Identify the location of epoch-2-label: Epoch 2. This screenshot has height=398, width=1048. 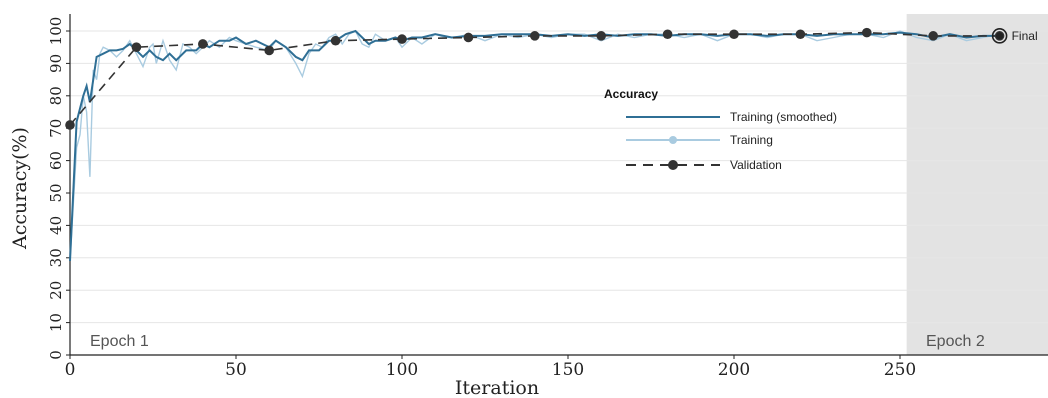
(955, 341).